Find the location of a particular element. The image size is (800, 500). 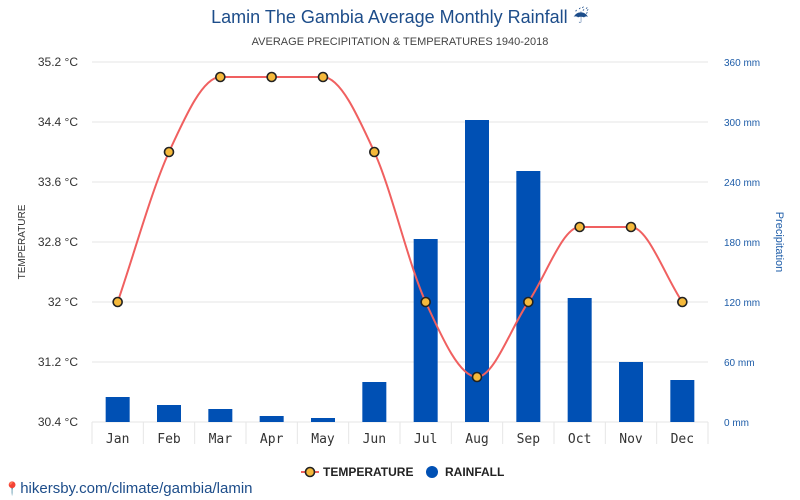

x-tick-label: Dec is located at coordinates (682, 439).